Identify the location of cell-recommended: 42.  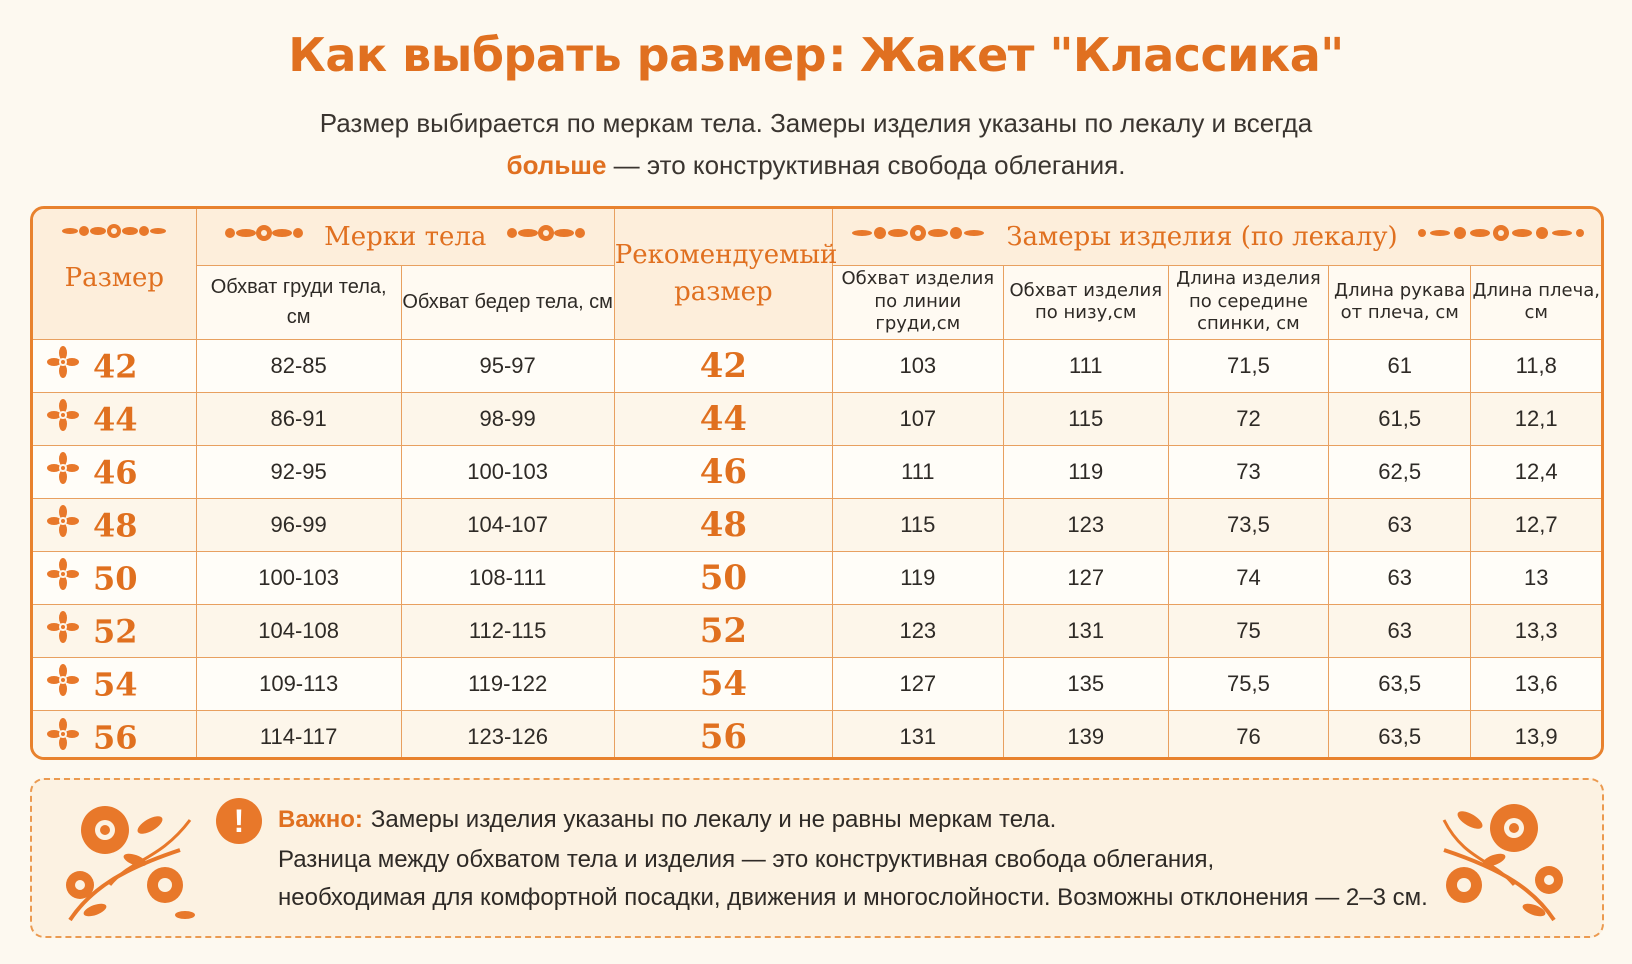
(723, 365).